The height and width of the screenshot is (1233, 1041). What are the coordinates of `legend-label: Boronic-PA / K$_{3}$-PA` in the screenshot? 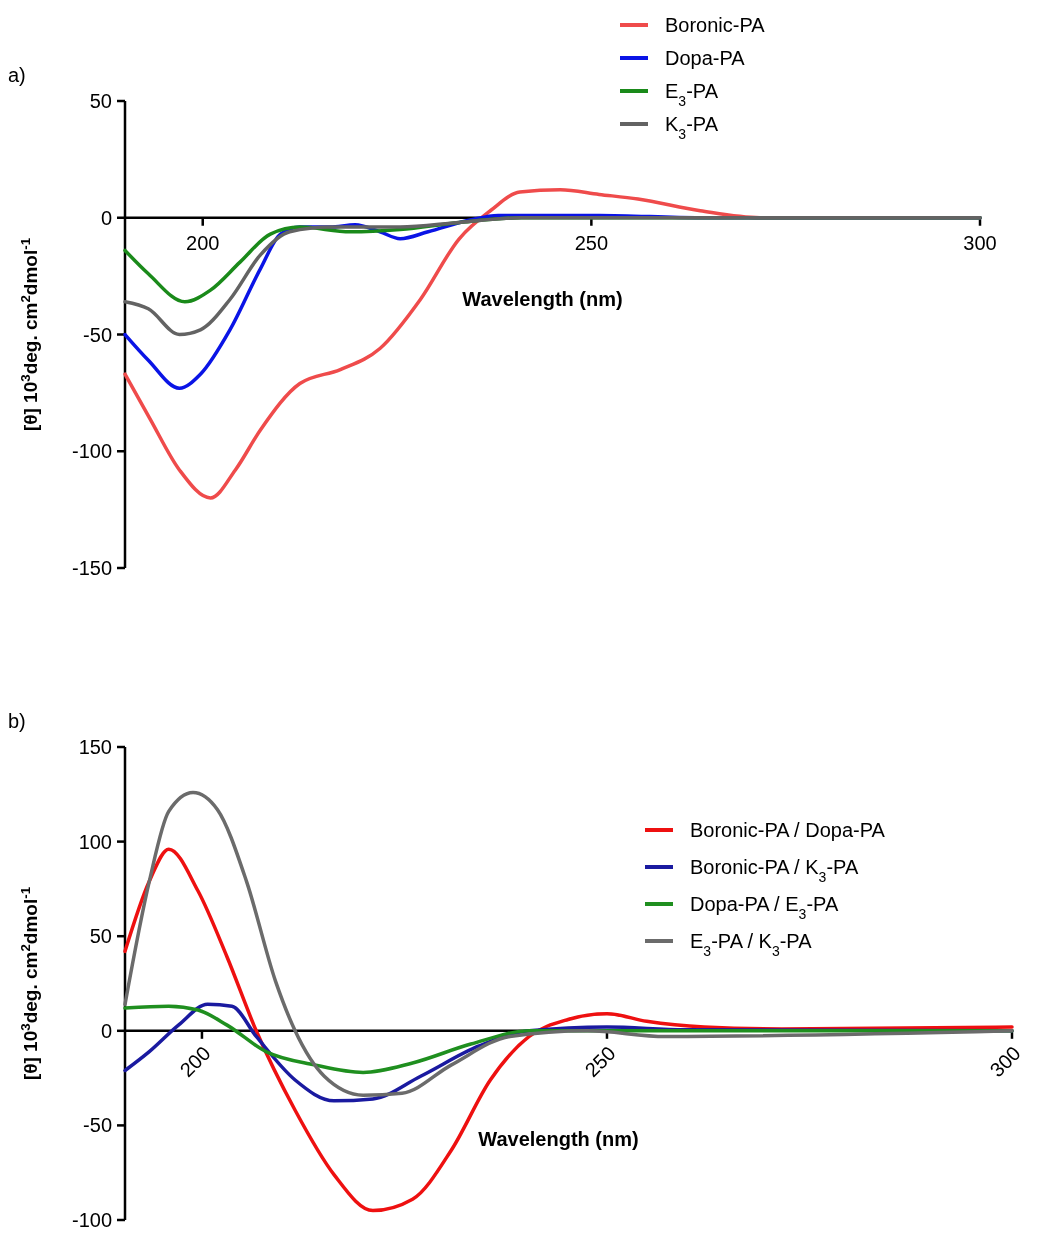 It's located at (774, 870).